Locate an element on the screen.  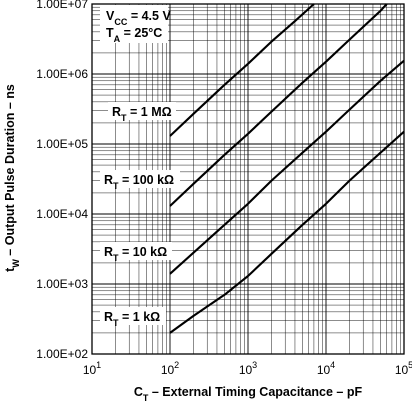
annotation-layer: RT = 1 kΩ RT = 10 kΩ RT = 100 kΩ RT = 1 MΩ is located at coordinates (140, 215).